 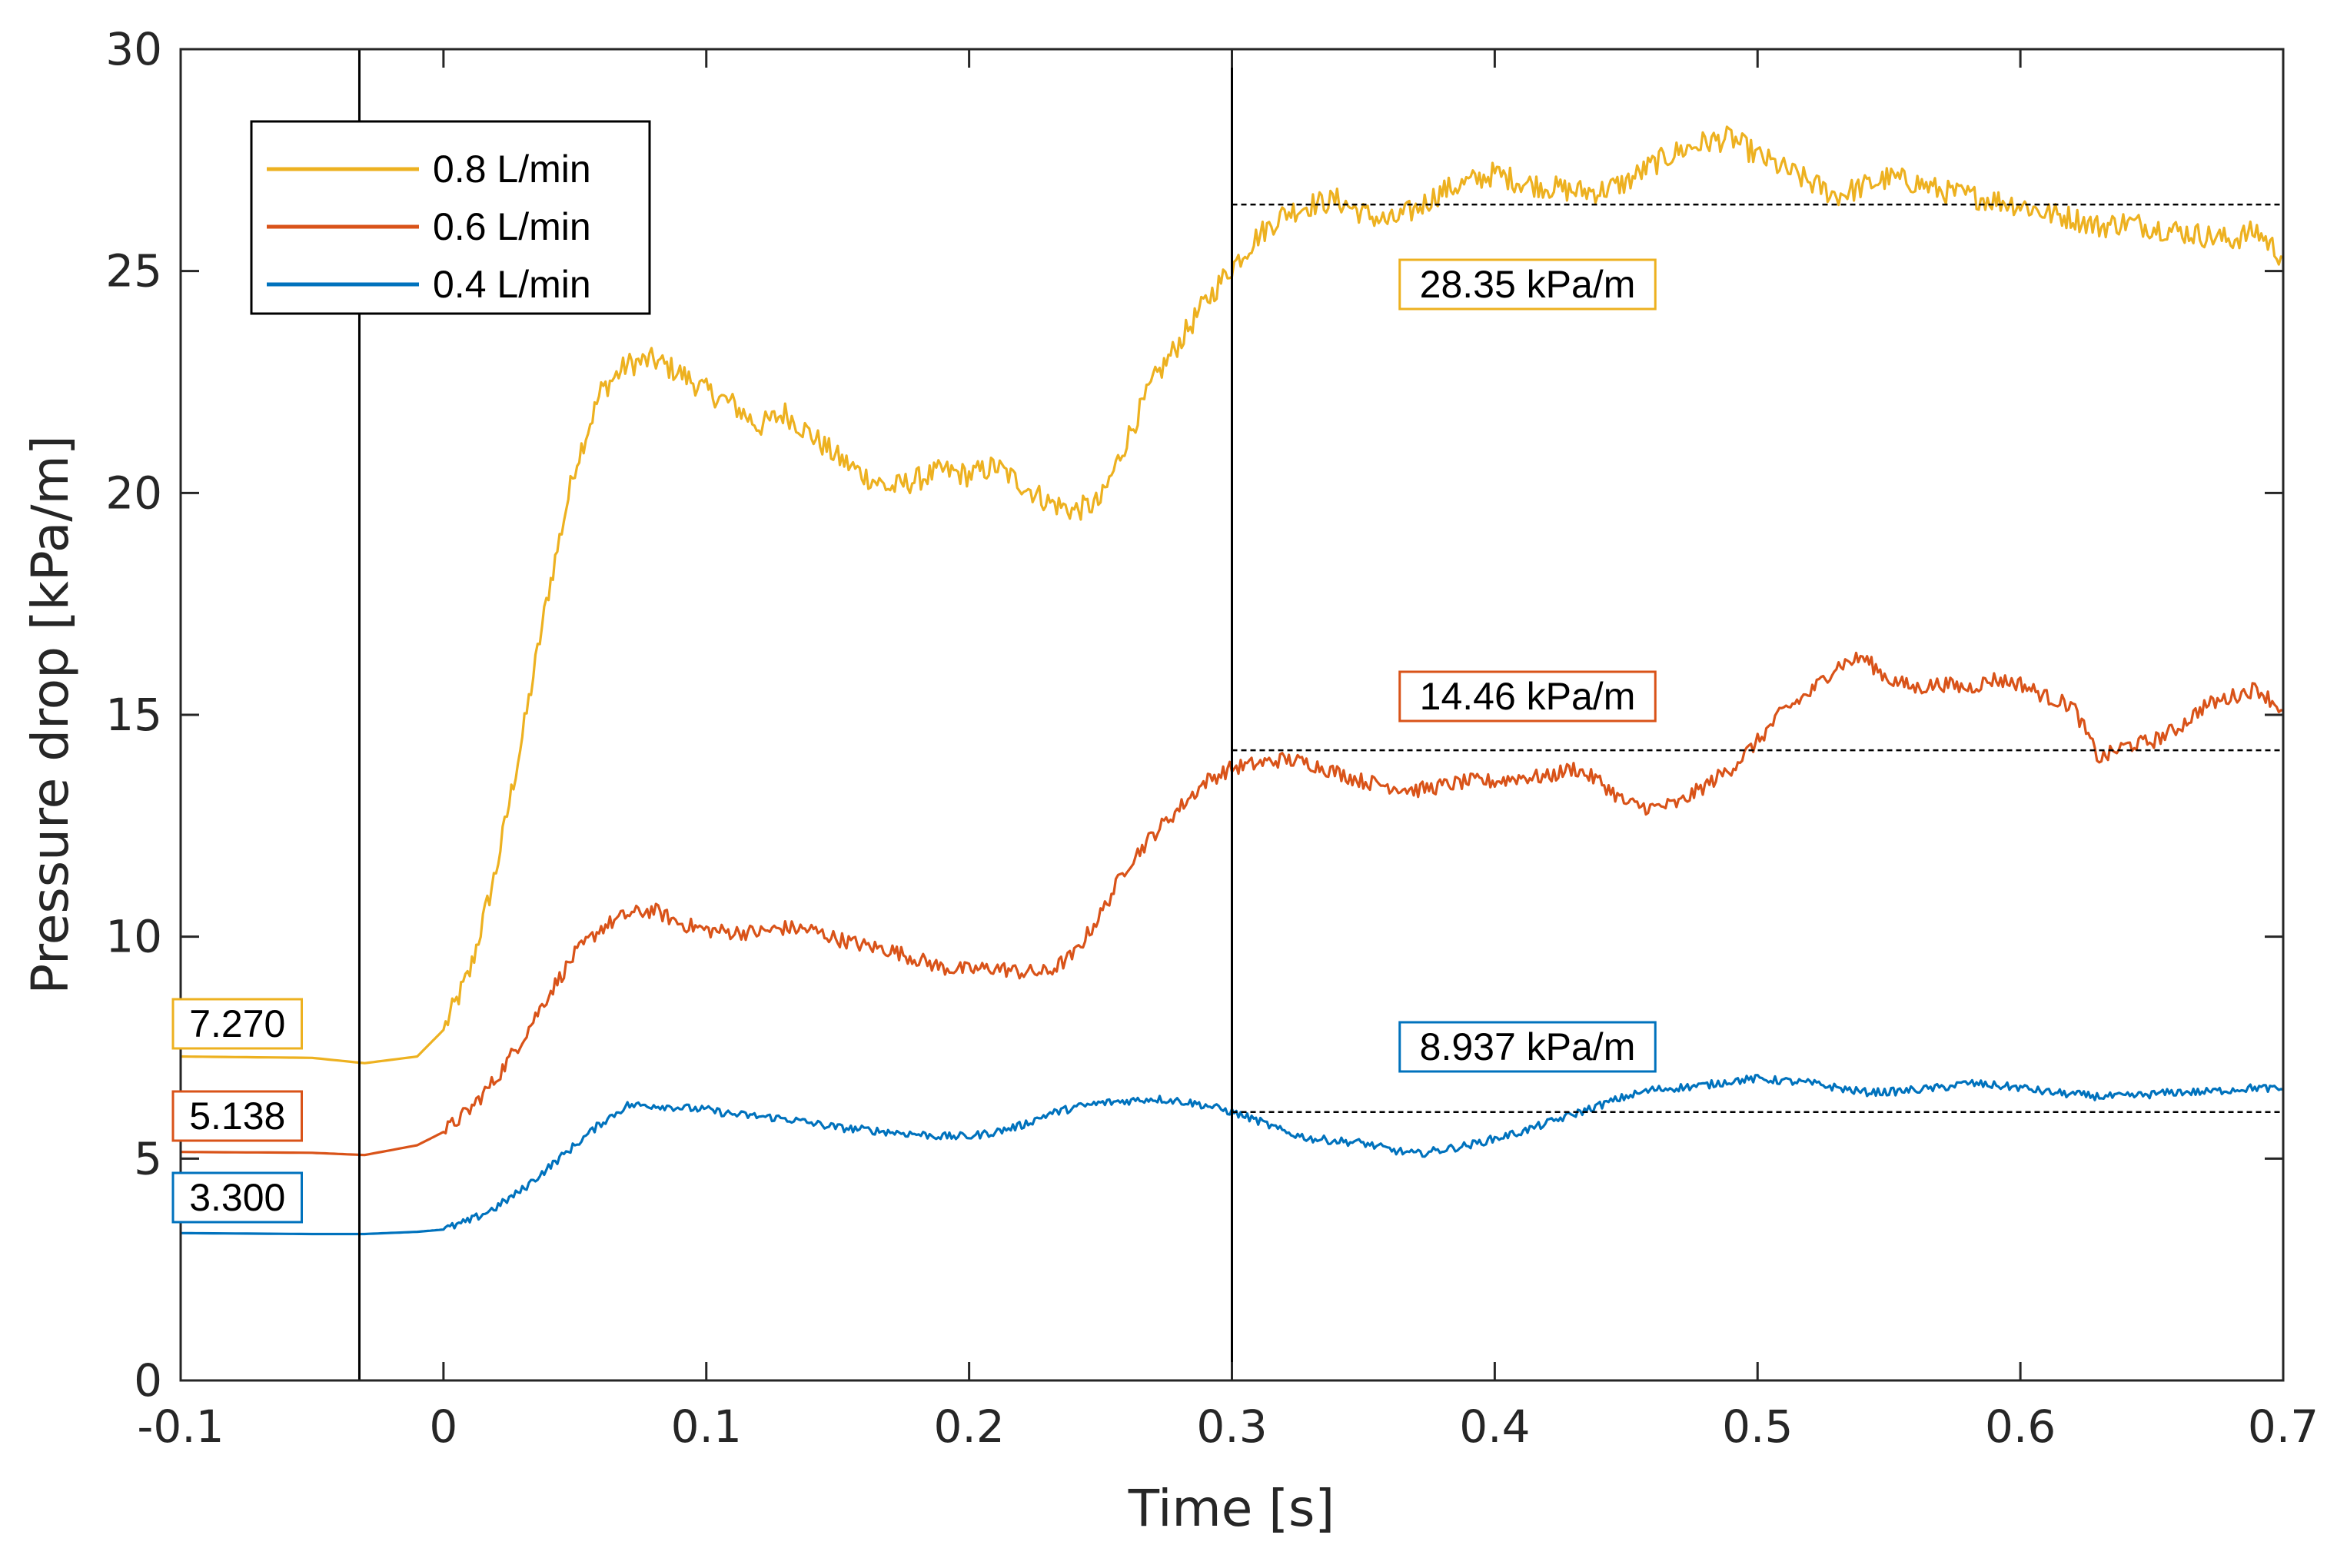 What do you see at coordinates (181, 1426) in the screenshot?
I see `x-tick-label: -0.1` at bounding box center [181, 1426].